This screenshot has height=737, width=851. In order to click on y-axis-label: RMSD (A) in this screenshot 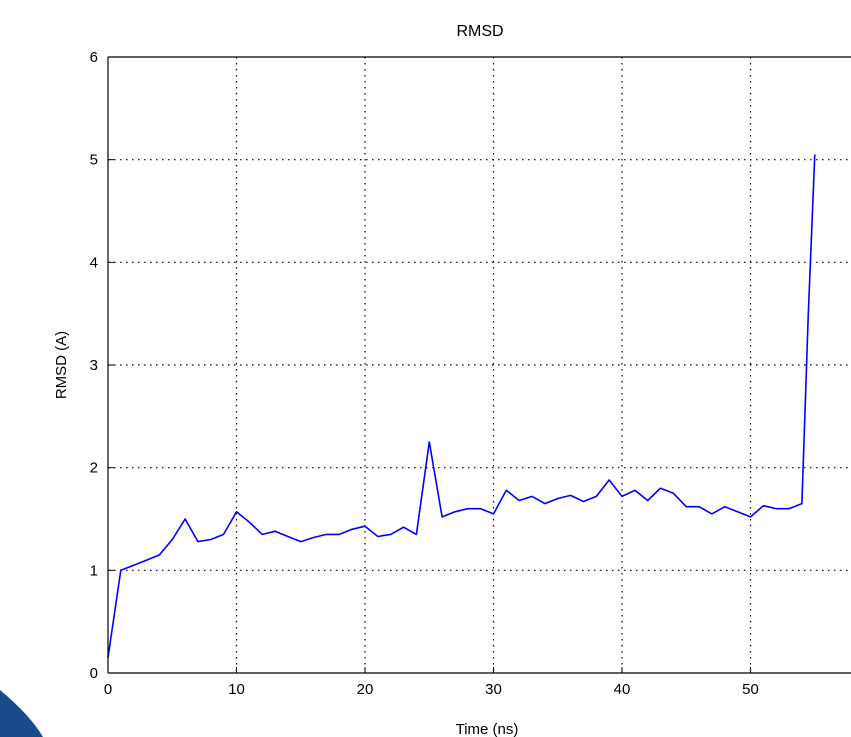, I will do `click(61, 365)`.